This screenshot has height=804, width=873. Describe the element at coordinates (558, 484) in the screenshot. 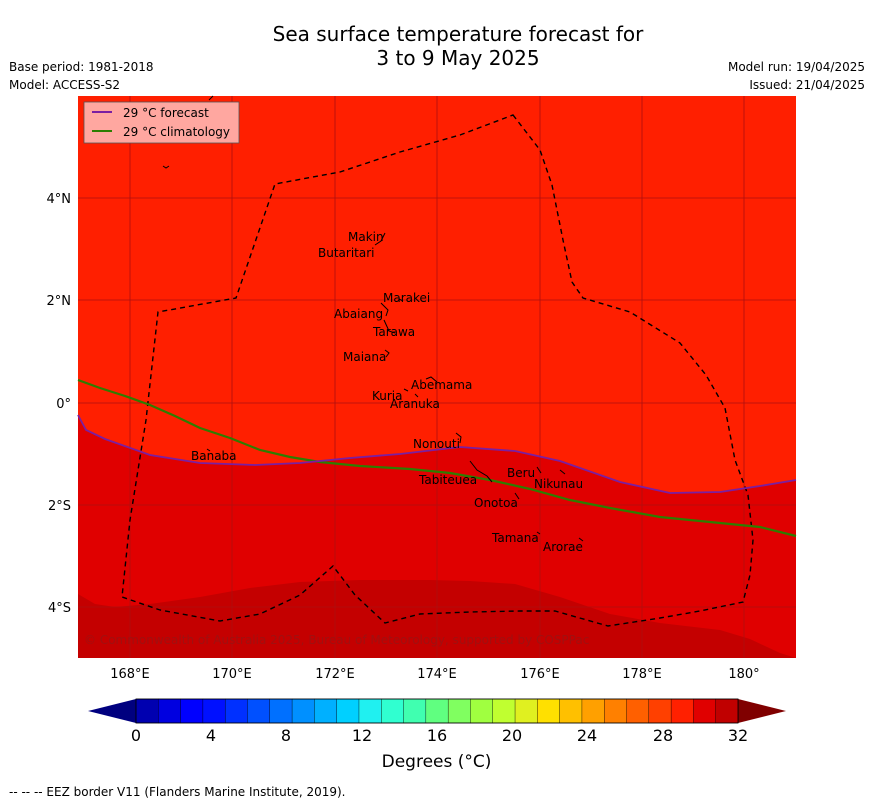

I see `place-label-nikunau: Nikunau` at that location.